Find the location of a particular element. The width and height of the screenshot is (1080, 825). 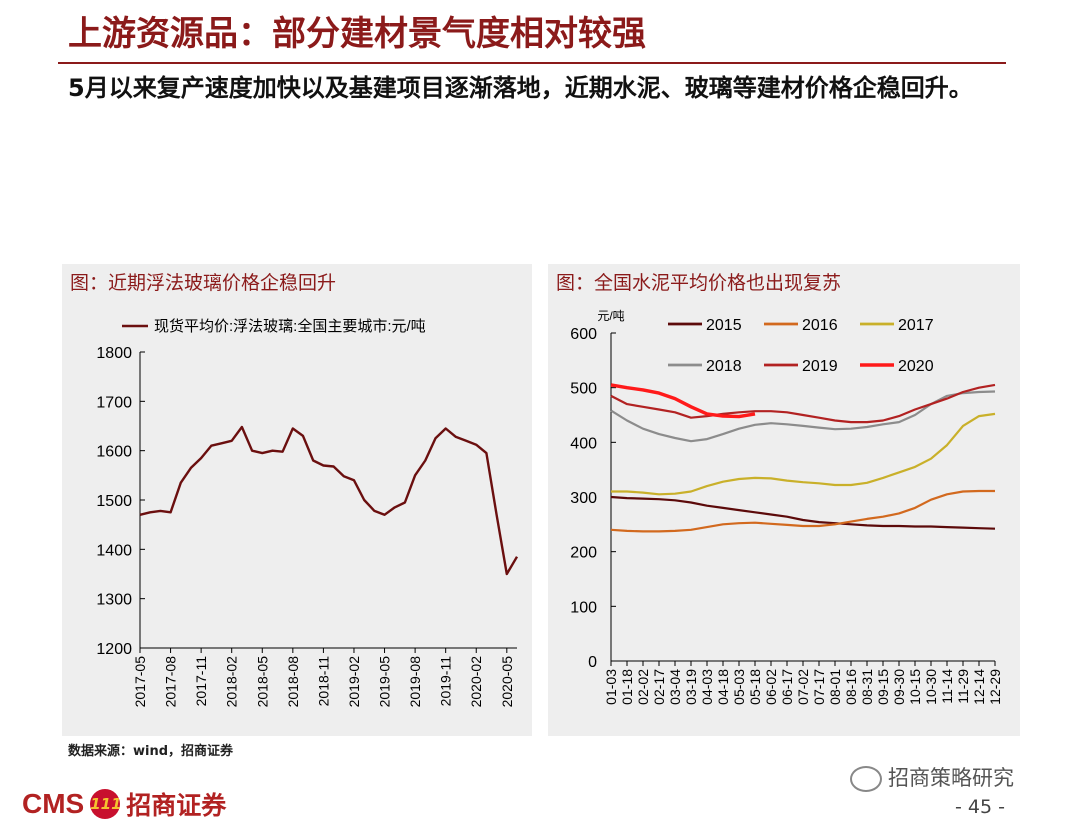

glass-y-tick-label: 1300 is located at coordinates (114, 600).